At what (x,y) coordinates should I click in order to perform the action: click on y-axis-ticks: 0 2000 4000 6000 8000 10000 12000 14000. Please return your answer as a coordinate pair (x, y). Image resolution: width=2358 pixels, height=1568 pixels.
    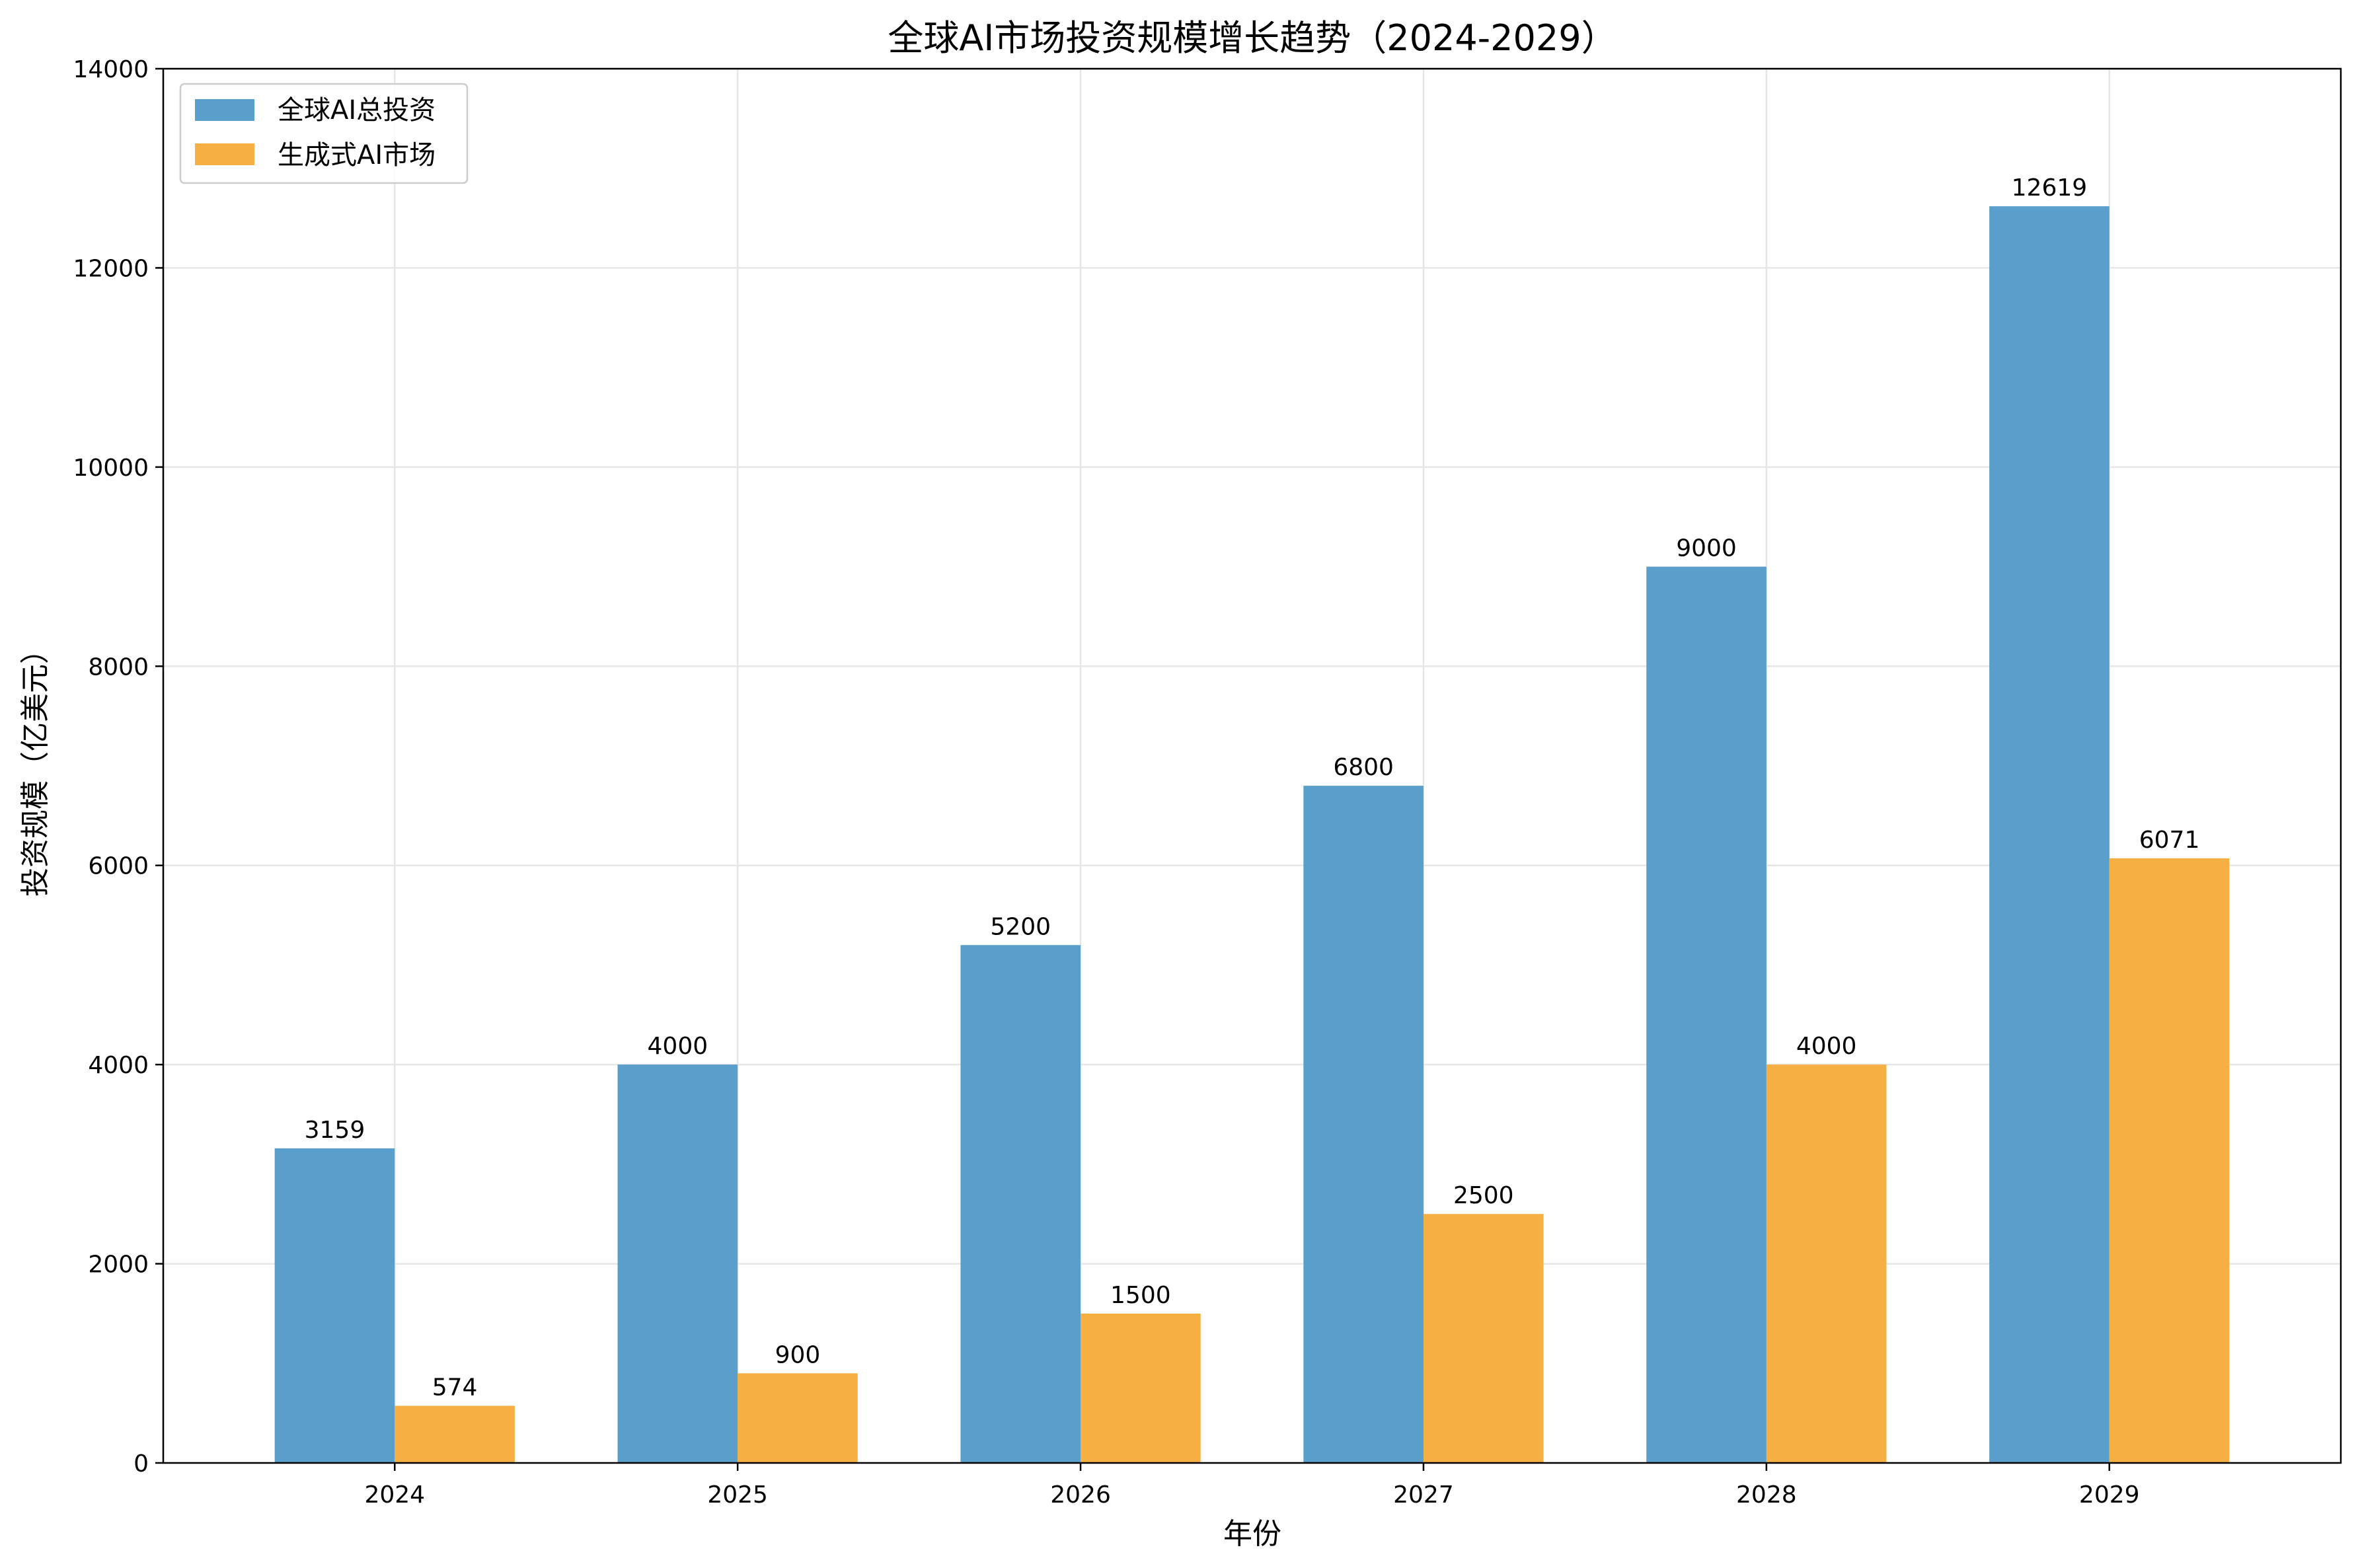
    Looking at the image, I should click on (118, 766).